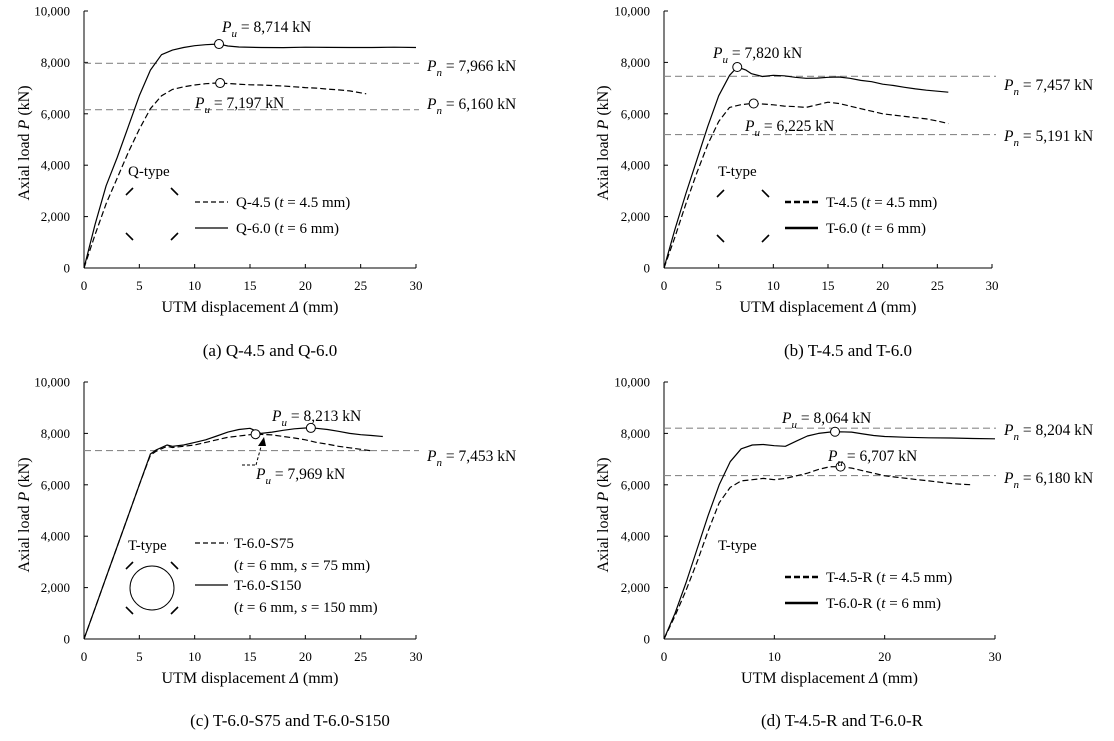  Describe the element at coordinates (479, 66) in the screenshot. I see `nominal-strength-label-value: = 7,966 kN` at that location.